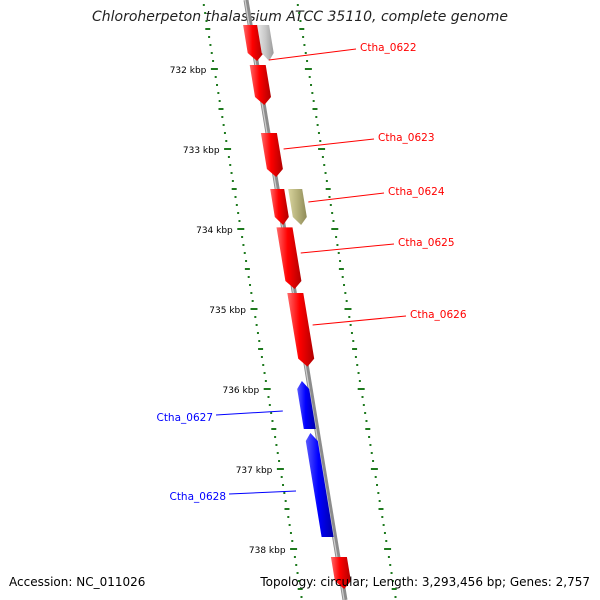  I want to click on gene-label-ctha_0628: Ctha_0628, so click(197, 497).